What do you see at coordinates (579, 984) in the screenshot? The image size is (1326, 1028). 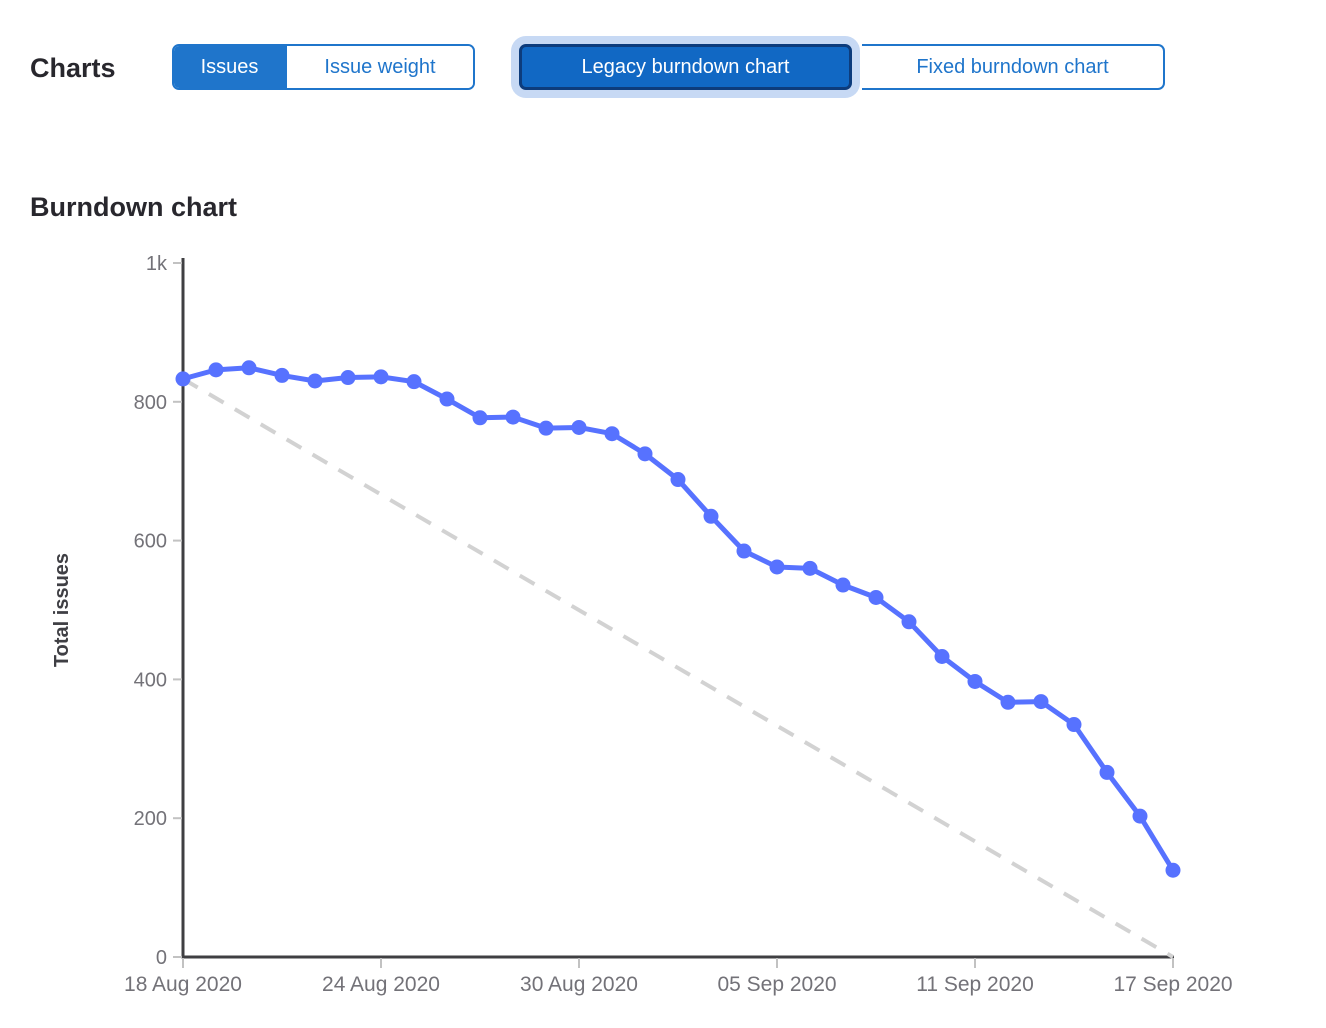 I see `x-tick-label: 30 Aug 2020` at bounding box center [579, 984].